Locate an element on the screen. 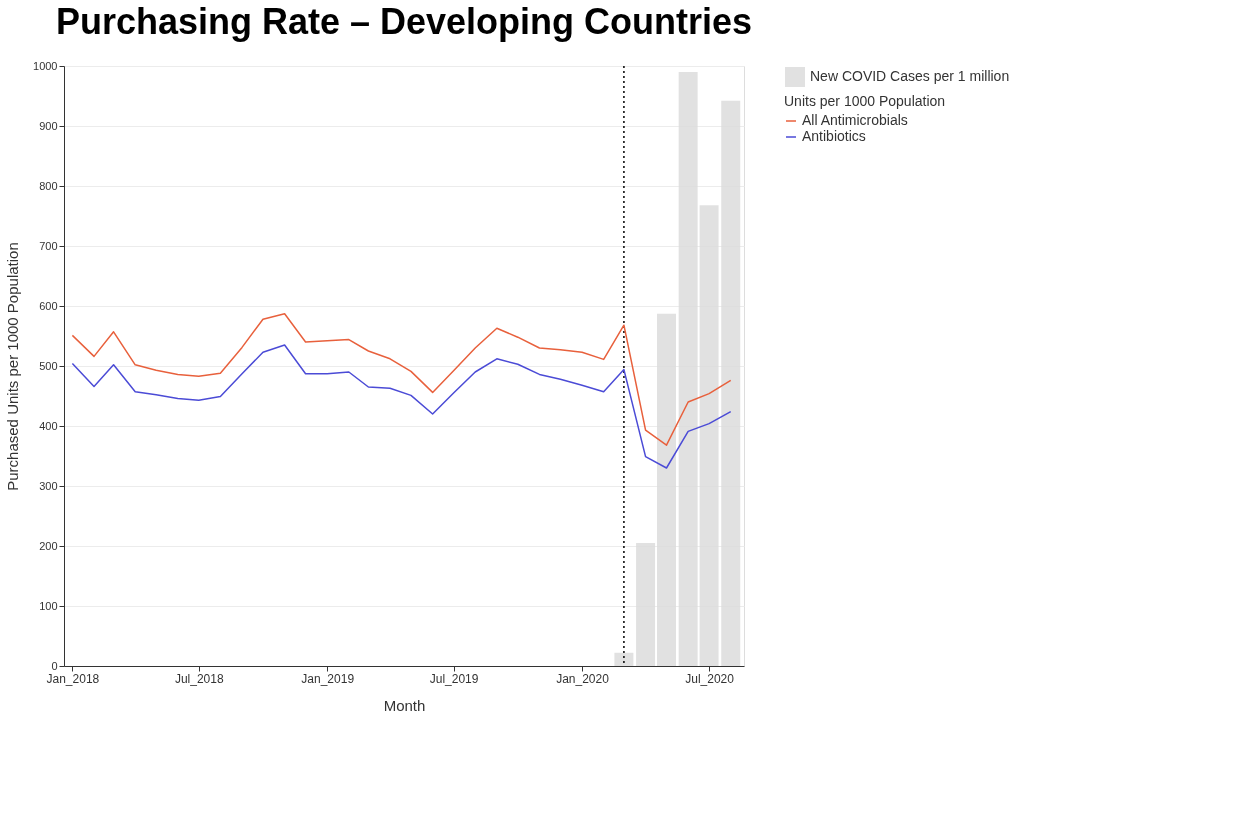 The image size is (1248, 817). y-tick-label: 500 is located at coordinates (48, 365).